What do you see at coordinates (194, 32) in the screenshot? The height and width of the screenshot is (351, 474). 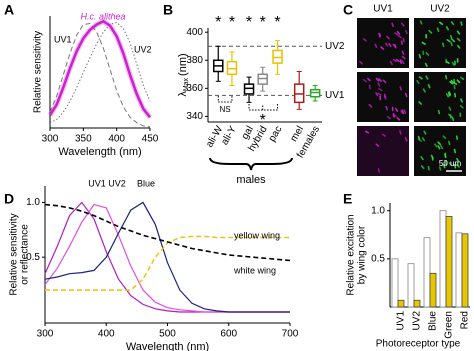 I see `y-tick-label: 400` at bounding box center [194, 32].